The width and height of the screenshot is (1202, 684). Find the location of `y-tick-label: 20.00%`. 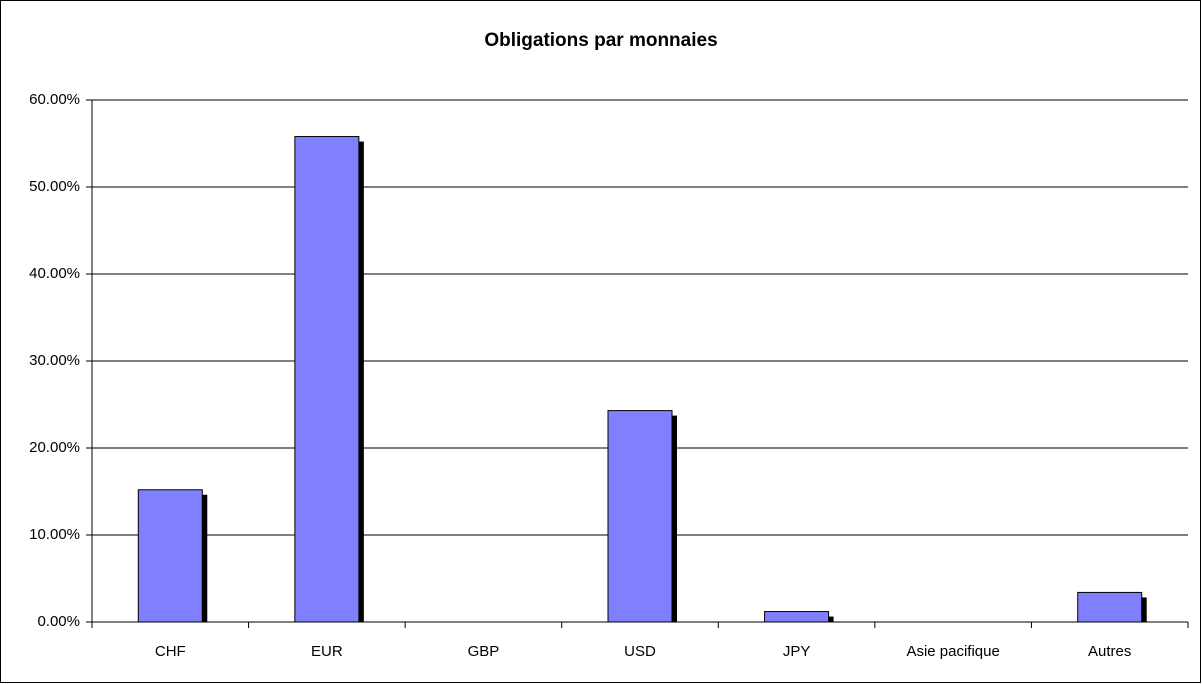

y-tick-label: 20.00% is located at coordinates (54, 447).